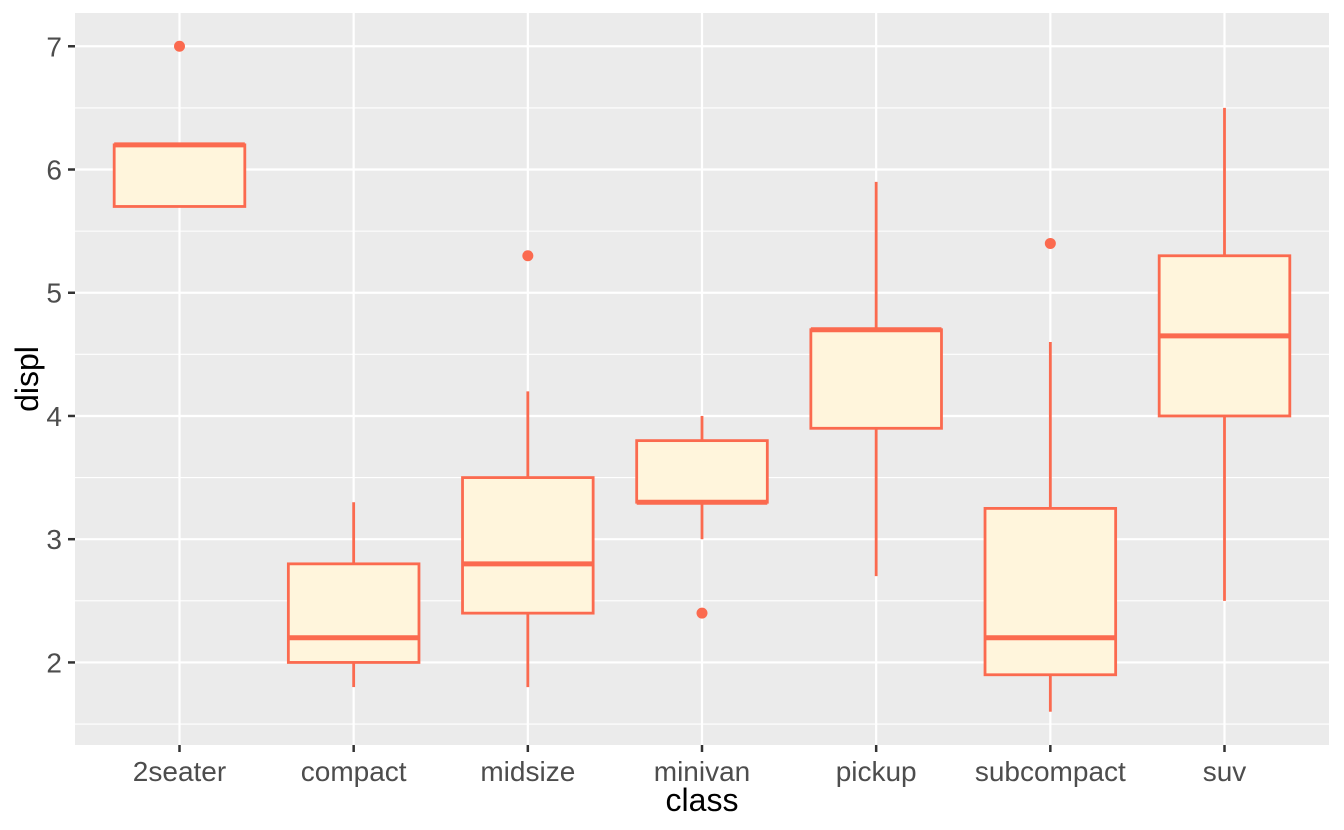 This screenshot has width=1344, height=830. What do you see at coordinates (54, 662) in the screenshot?
I see `y-tick-label: 2` at bounding box center [54, 662].